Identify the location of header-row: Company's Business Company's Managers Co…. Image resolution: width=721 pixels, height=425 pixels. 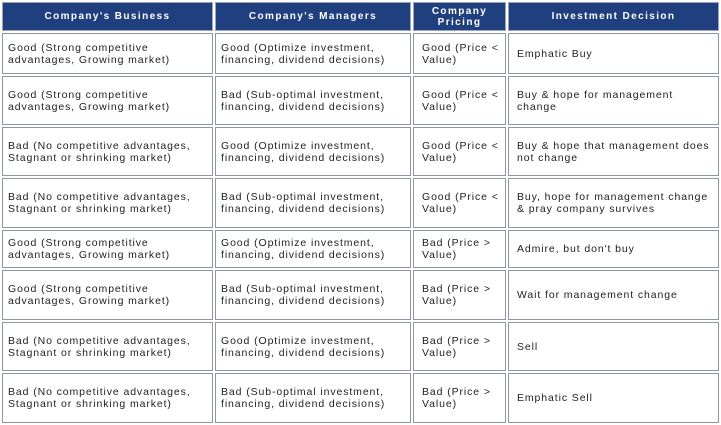
(360, 16).